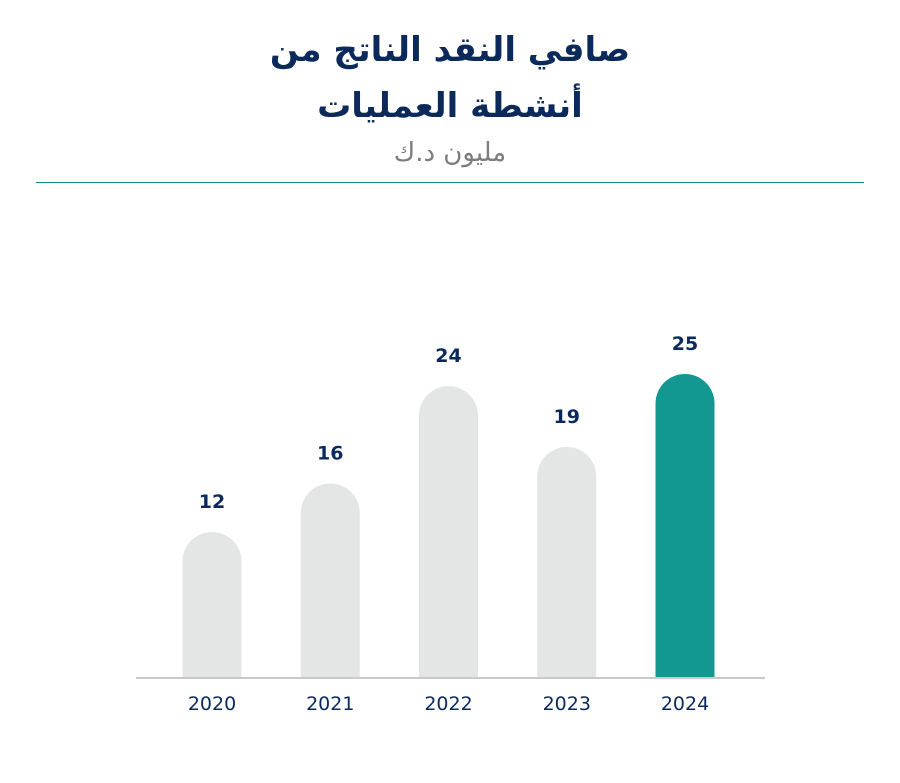 The image size is (900, 783). What do you see at coordinates (330, 704) in the screenshot?
I see `tick-label-2021: 2021` at bounding box center [330, 704].